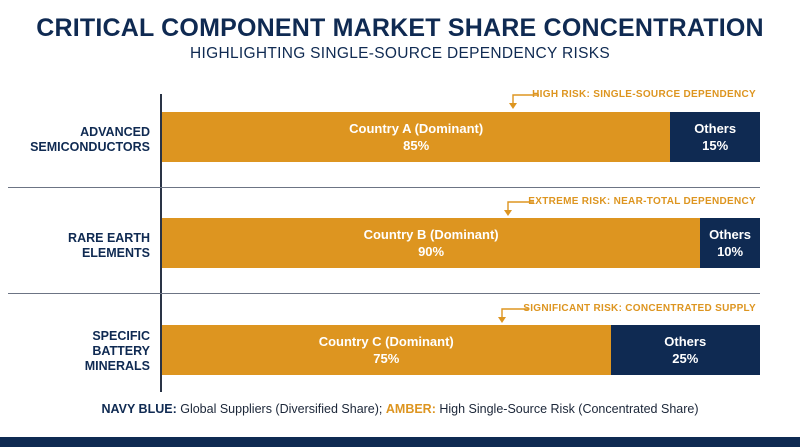 The image size is (800, 447). I want to click on dominant-value: 75%, so click(386, 358).